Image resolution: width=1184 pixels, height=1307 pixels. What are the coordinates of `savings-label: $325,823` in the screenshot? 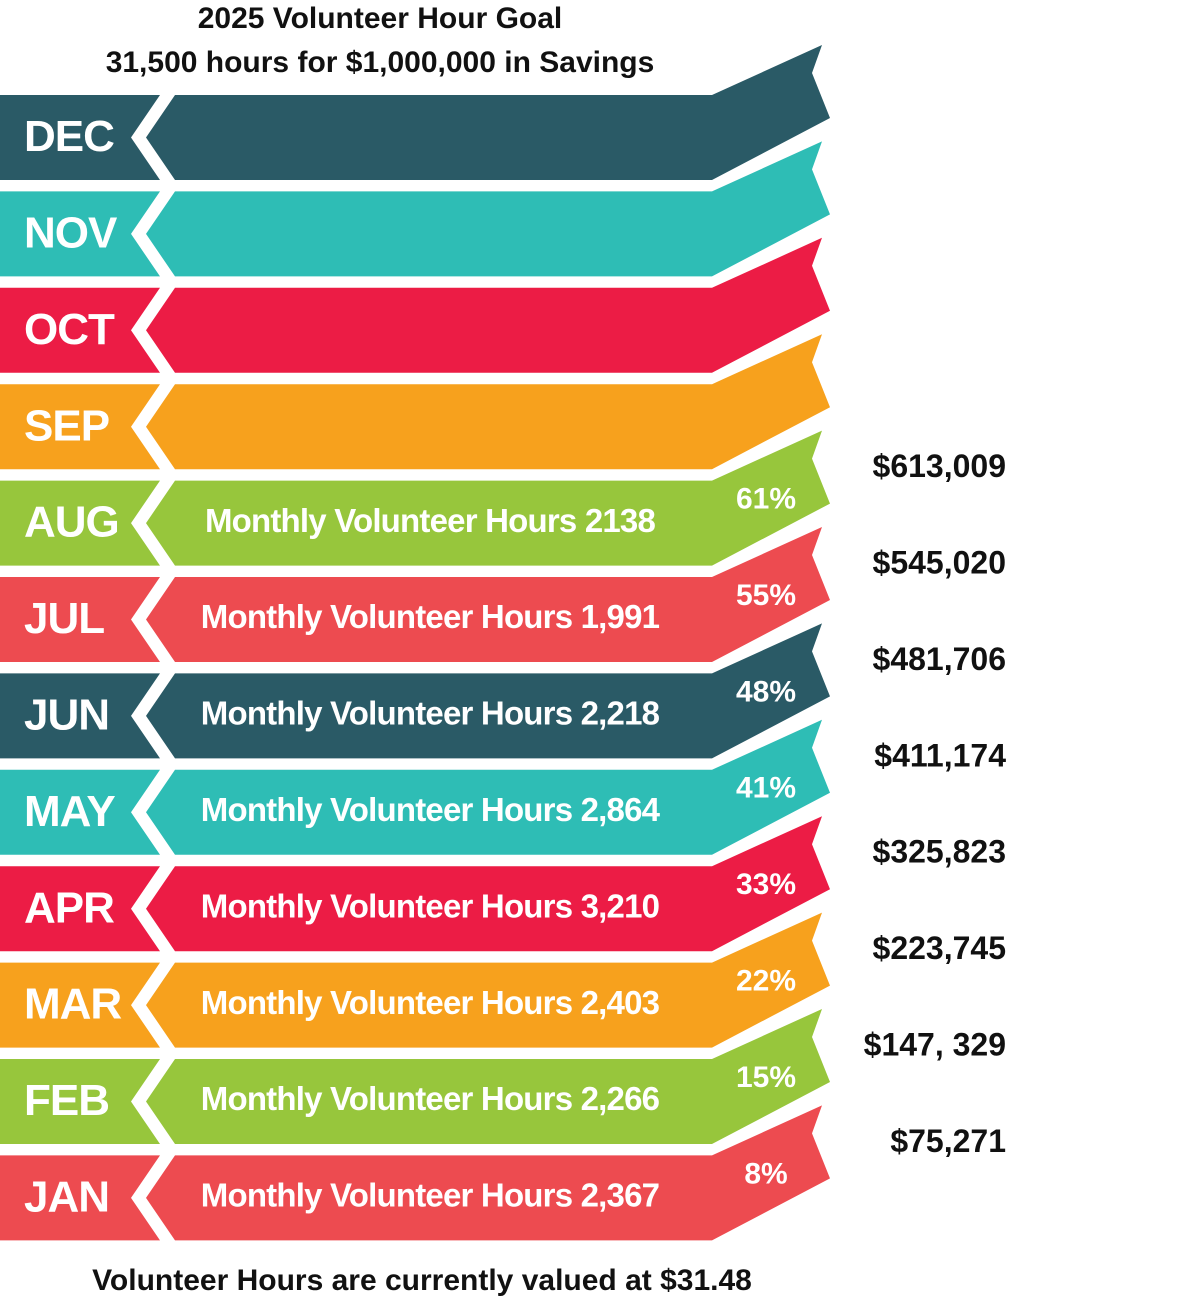 It's located at (939, 852).